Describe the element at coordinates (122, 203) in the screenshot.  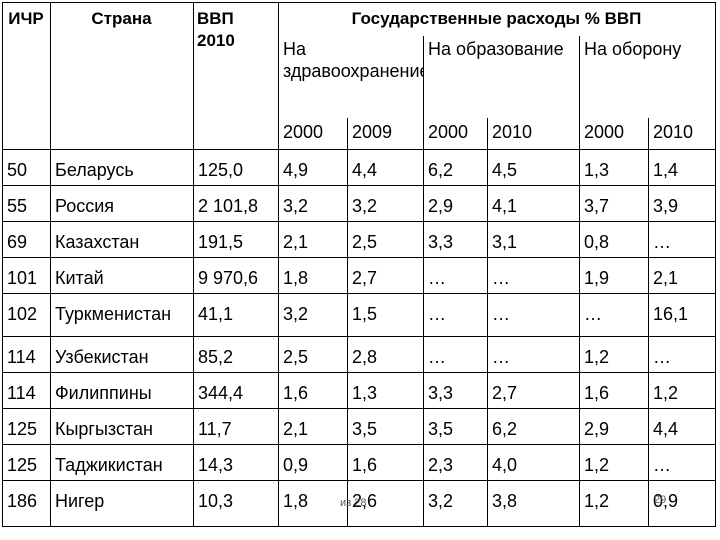
I see `cell-country: Россия` at that location.